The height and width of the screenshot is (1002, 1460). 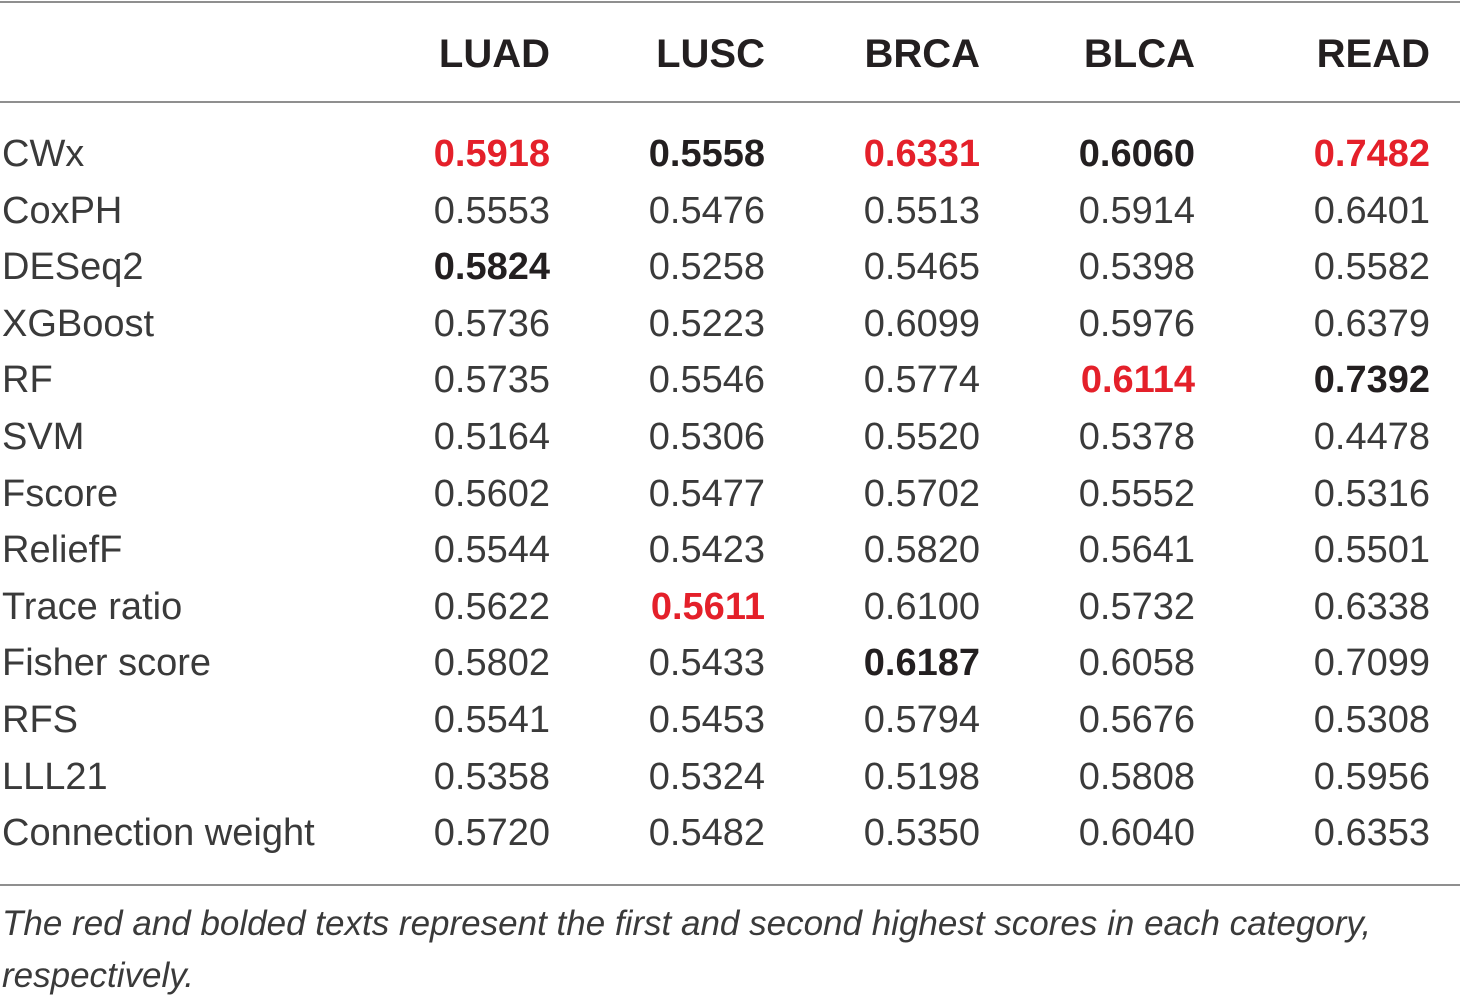 I want to click on score-cell-luad: 0.5720, so click(x=491, y=833).